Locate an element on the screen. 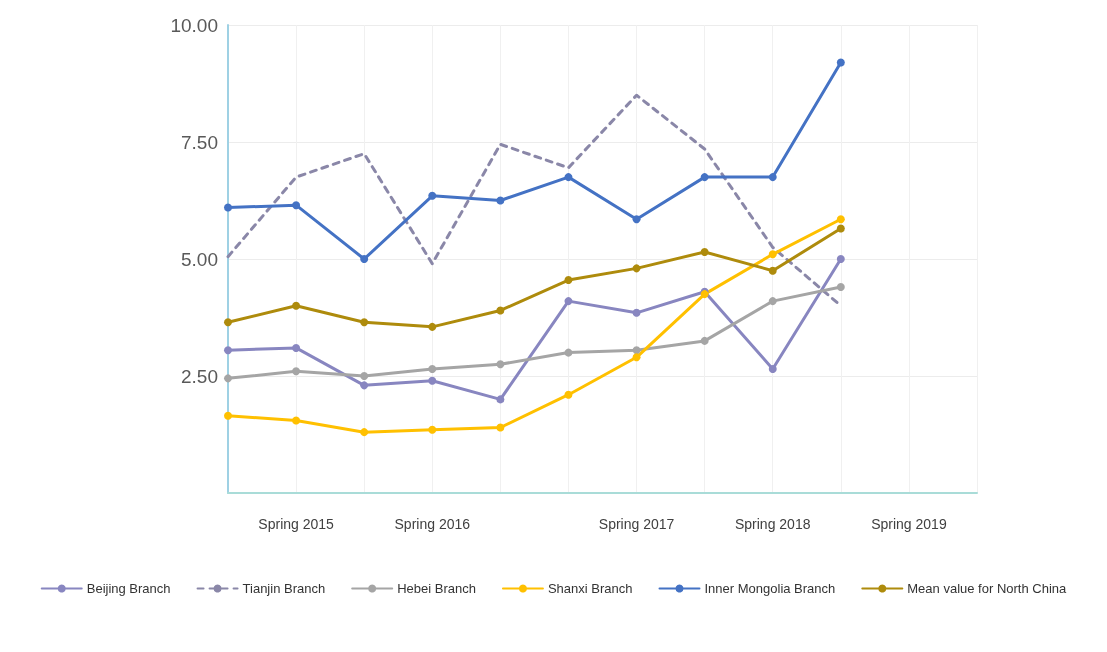 This screenshot has height=652, width=1107. legend-label: Mean value for North China is located at coordinates (987, 588).